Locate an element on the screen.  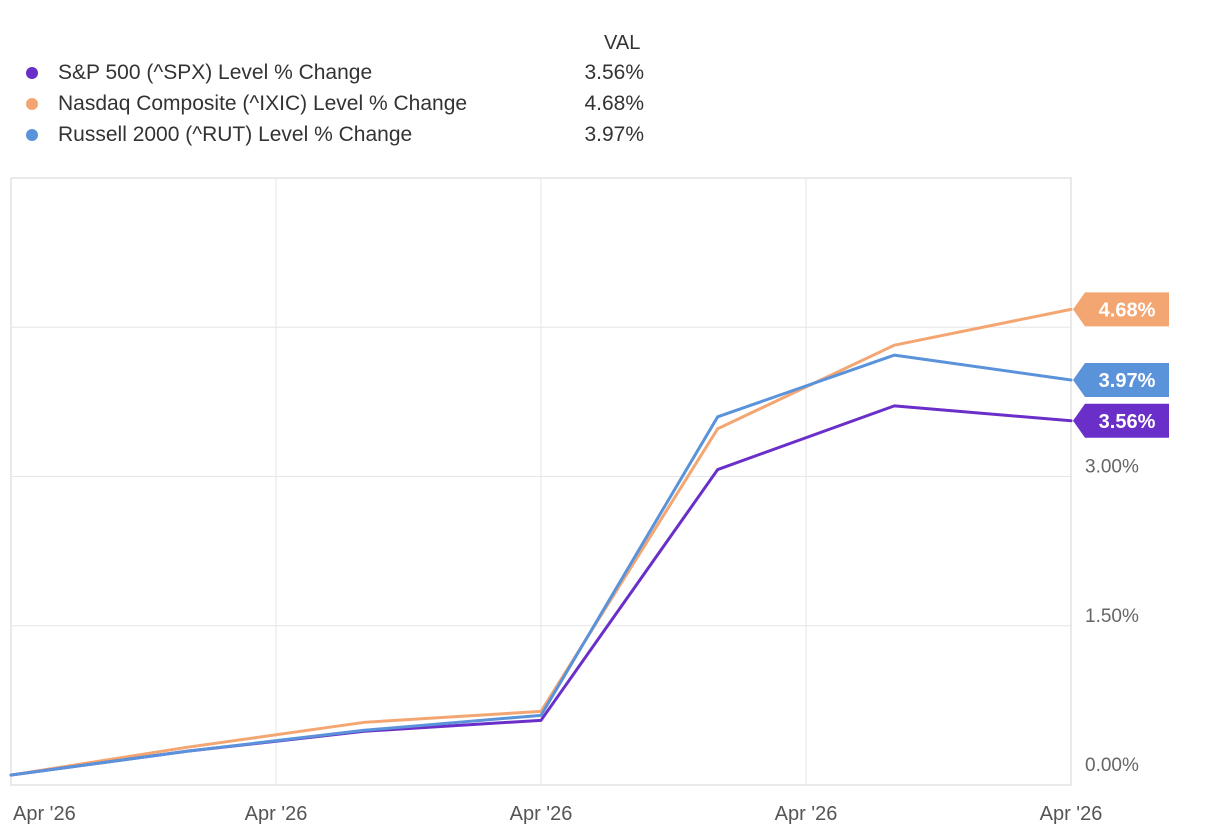
legend-dot-ixic is located at coordinates (32, 104).